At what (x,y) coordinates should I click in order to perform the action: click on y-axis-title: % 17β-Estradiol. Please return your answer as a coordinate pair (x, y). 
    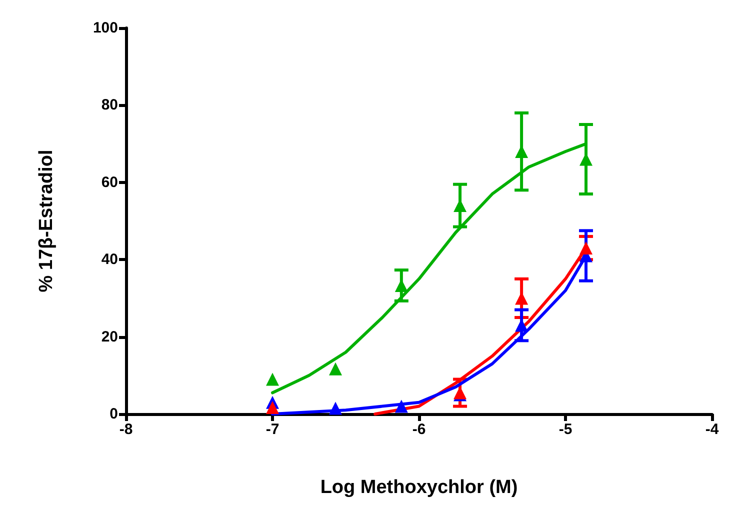
    Looking at the image, I should click on (46, 221).